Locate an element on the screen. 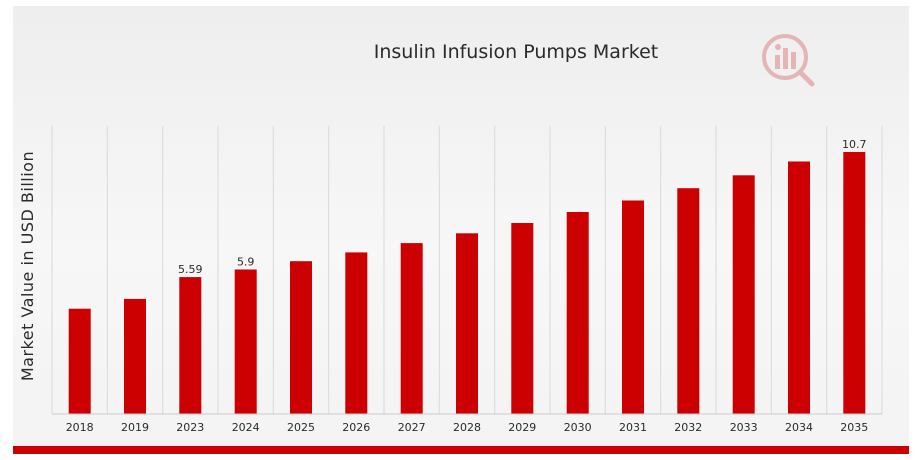 This screenshot has width=922, height=460. x-tick-label: 2026 is located at coordinates (356, 427).